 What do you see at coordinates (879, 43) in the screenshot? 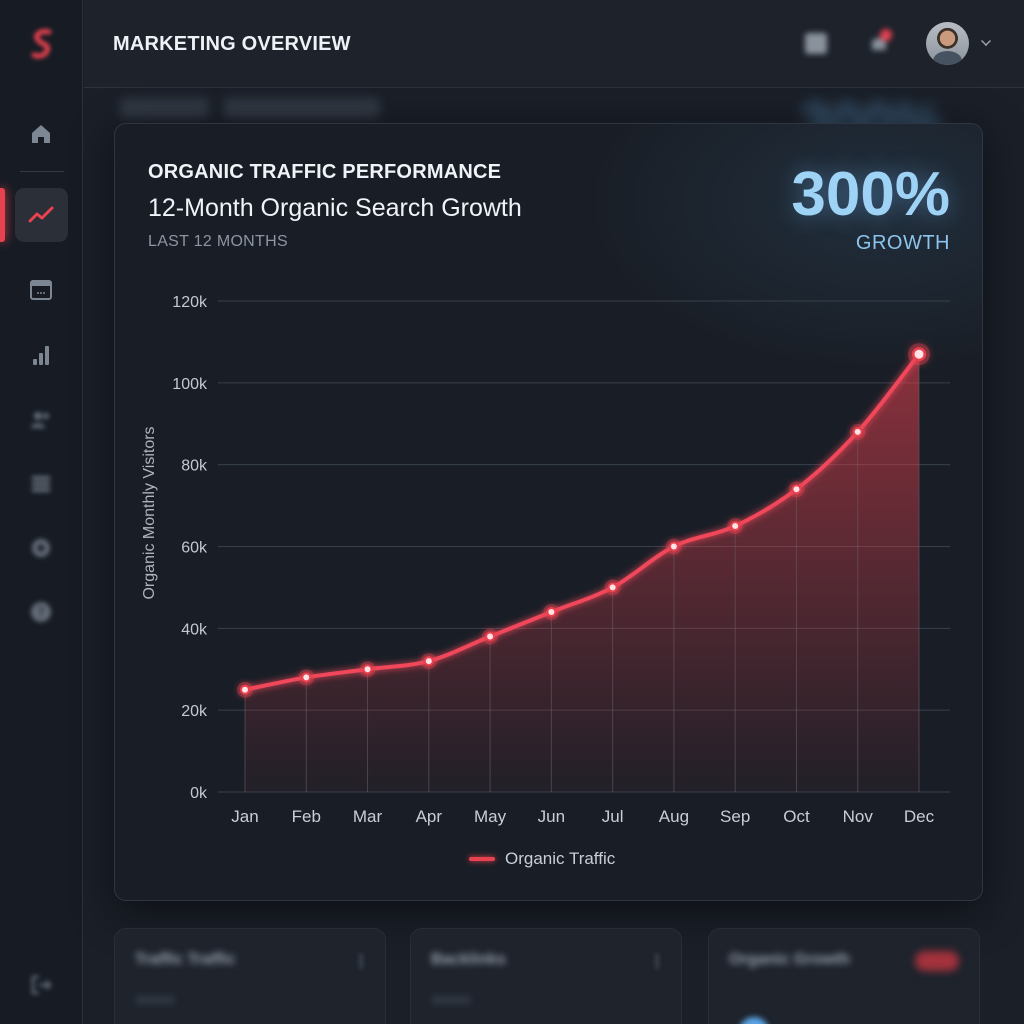
I see `bell-icon` at bounding box center [879, 43].